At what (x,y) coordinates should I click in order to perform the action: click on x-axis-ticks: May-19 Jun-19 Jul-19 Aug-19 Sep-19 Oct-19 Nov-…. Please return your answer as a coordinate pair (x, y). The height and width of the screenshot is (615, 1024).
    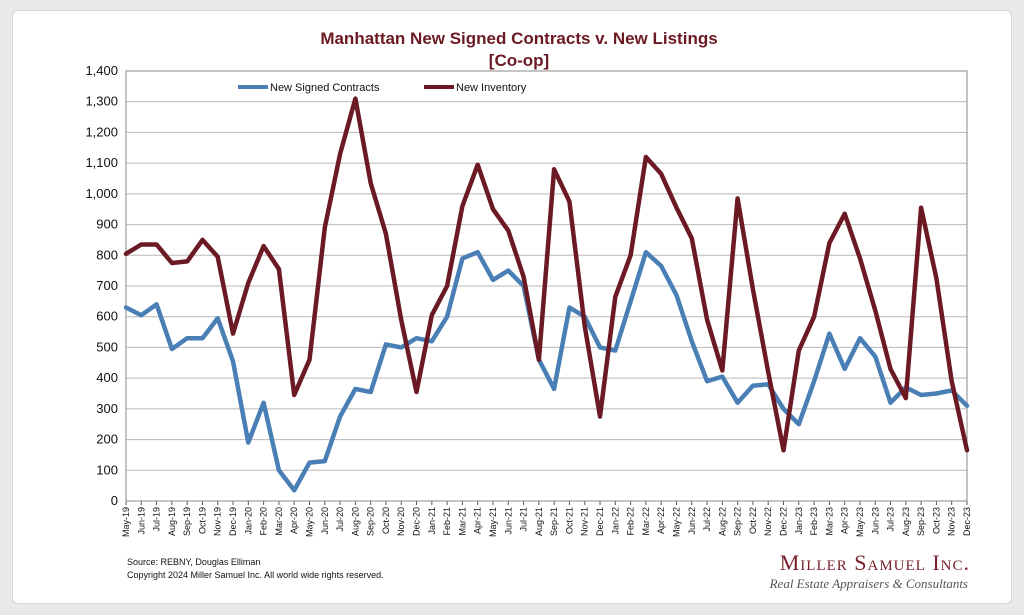
    Looking at the image, I should click on (546, 519).